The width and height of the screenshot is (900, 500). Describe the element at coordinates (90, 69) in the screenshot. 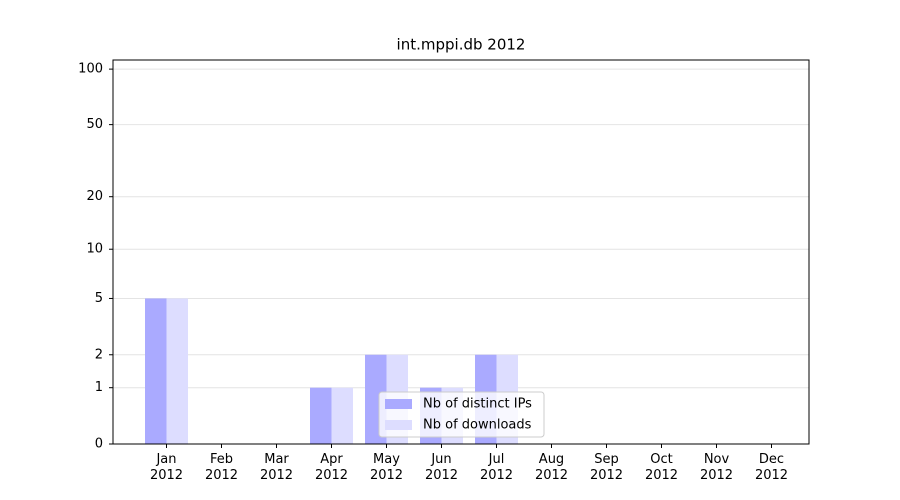

I see `y-tick-label: 100` at that location.